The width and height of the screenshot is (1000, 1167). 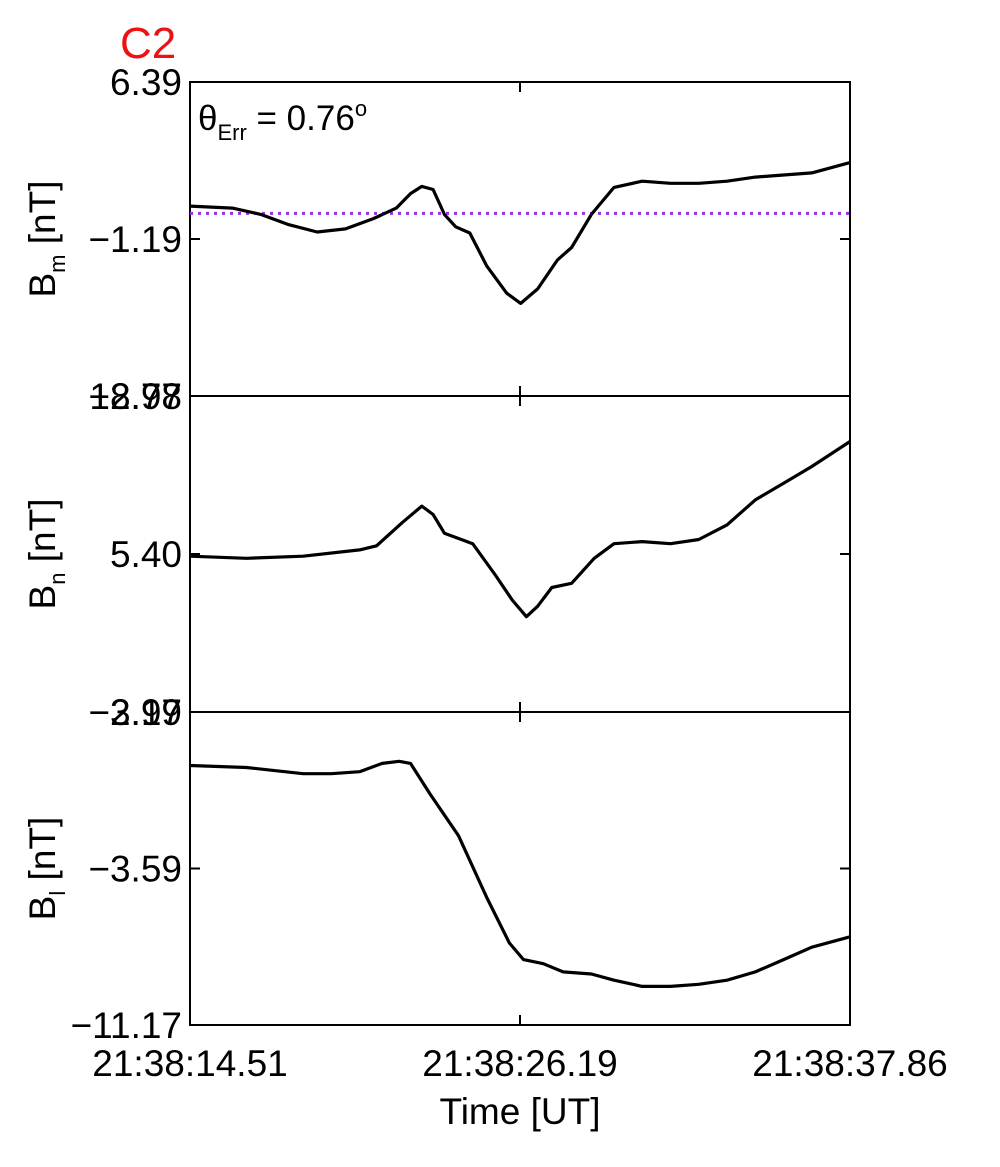 I want to click on y-axis-label: Bm [nT], so click(x=46, y=238).